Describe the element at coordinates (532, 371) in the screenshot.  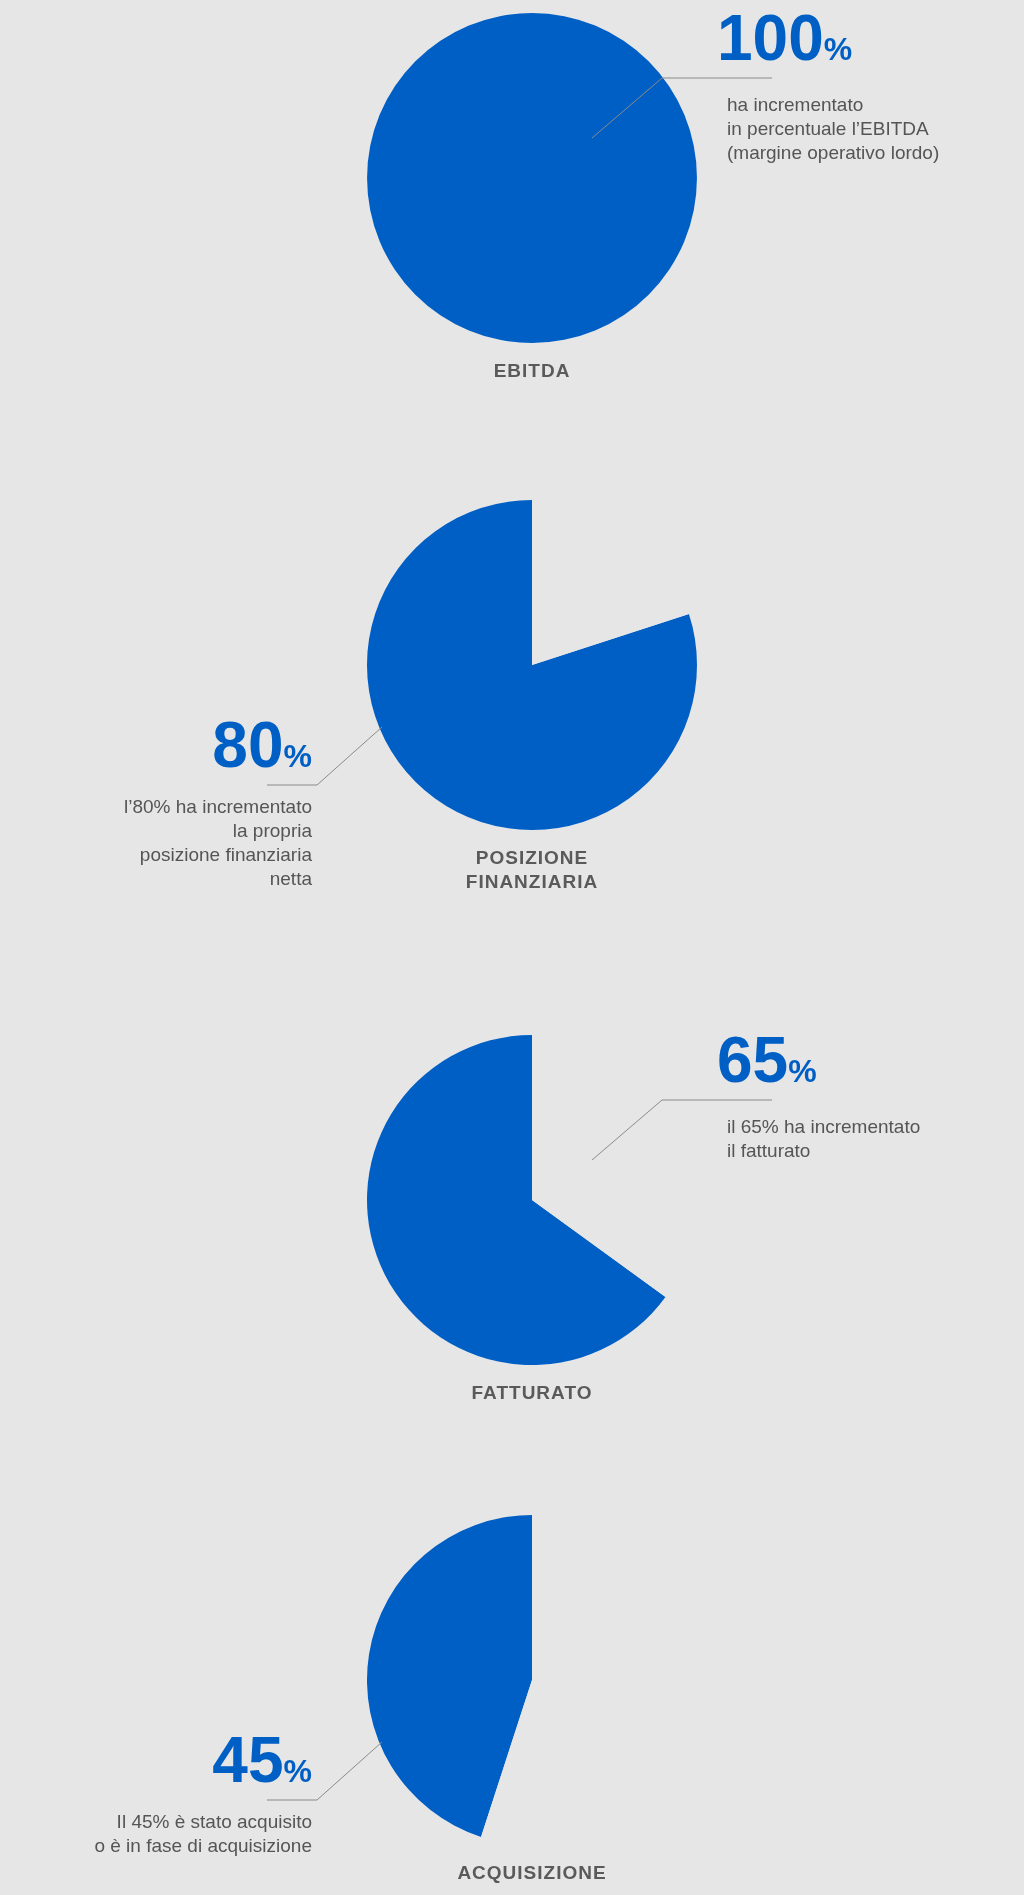
I see `text: EBITDA` at that location.